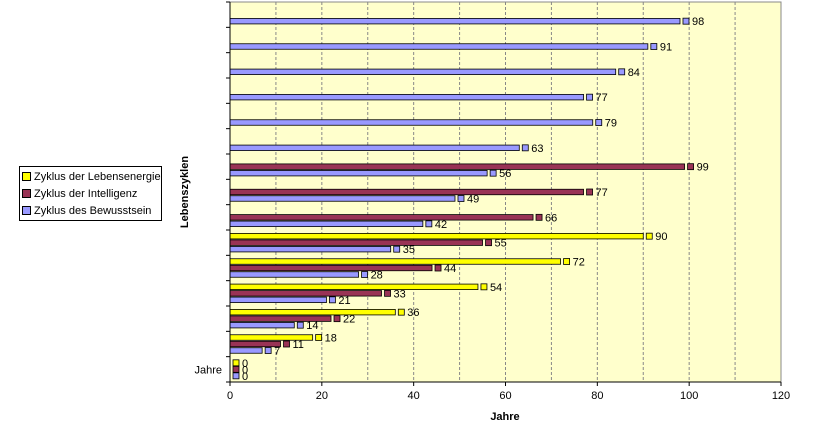  I want to click on data-label: 14, so click(312, 326).